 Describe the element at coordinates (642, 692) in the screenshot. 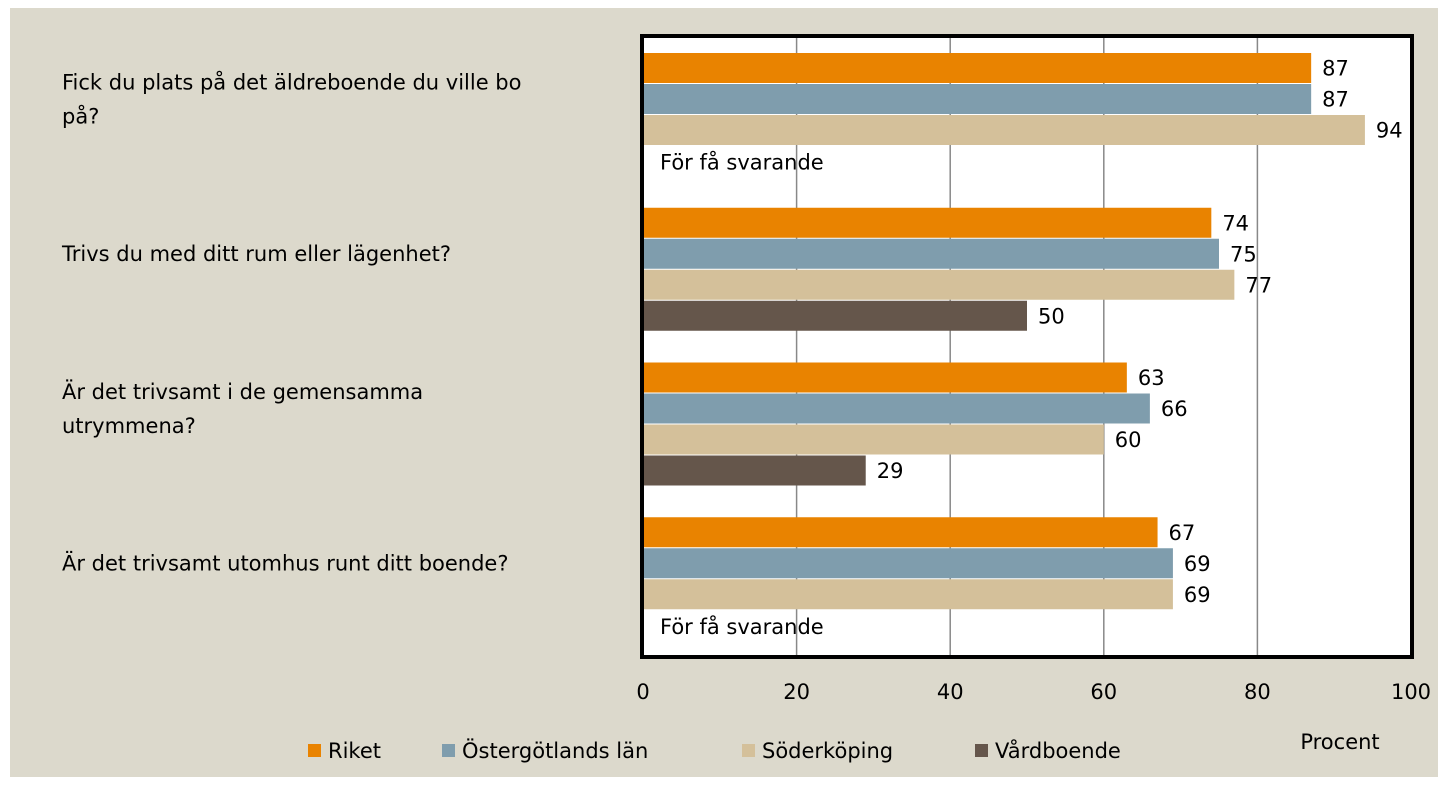

I see `x-tick-label: 0` at that location.